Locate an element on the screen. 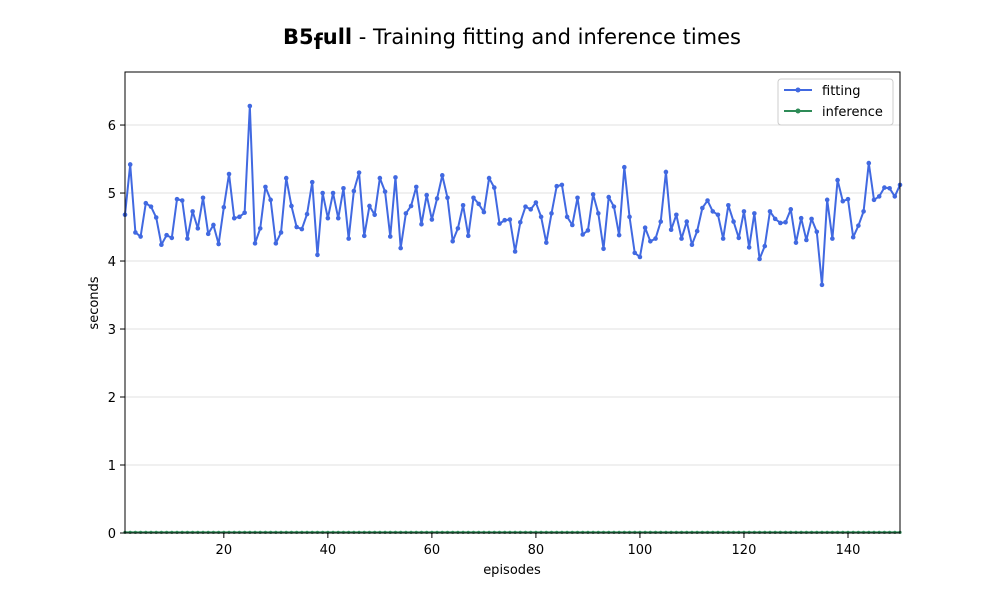  x-tick-label: 20 is located at coordinates (224, 550).